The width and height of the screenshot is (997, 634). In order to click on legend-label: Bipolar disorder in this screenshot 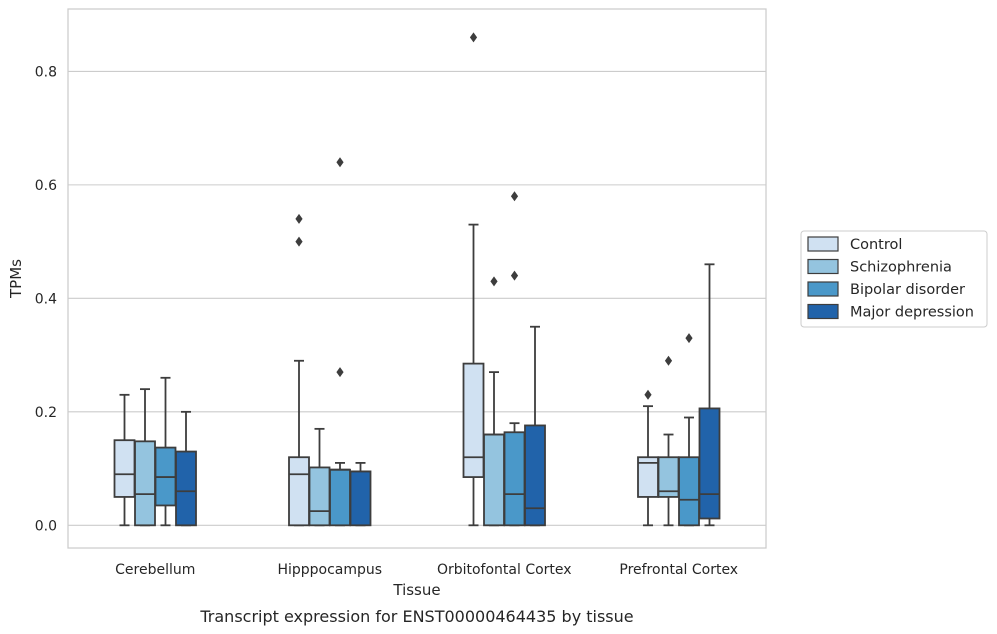, I will do `click(907, 290)`.